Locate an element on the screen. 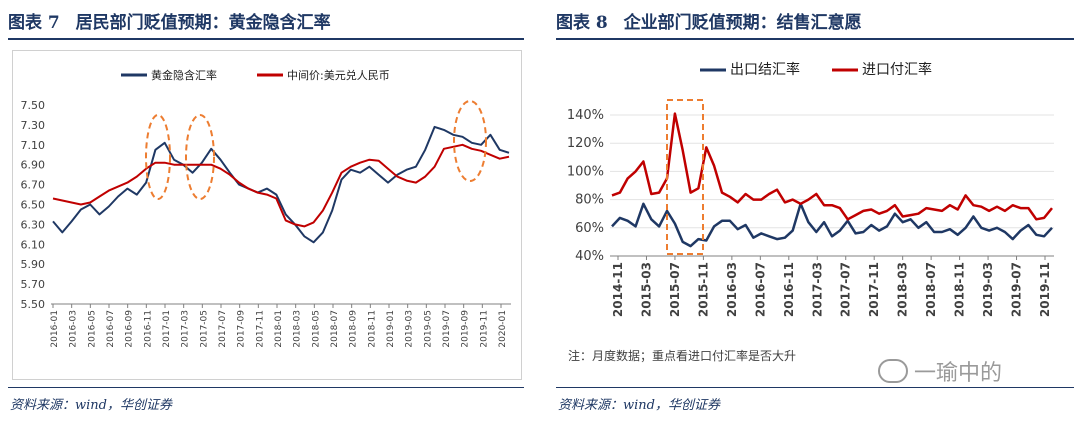  y-tick-label: 6.10 is located at coordinates (33, 244).